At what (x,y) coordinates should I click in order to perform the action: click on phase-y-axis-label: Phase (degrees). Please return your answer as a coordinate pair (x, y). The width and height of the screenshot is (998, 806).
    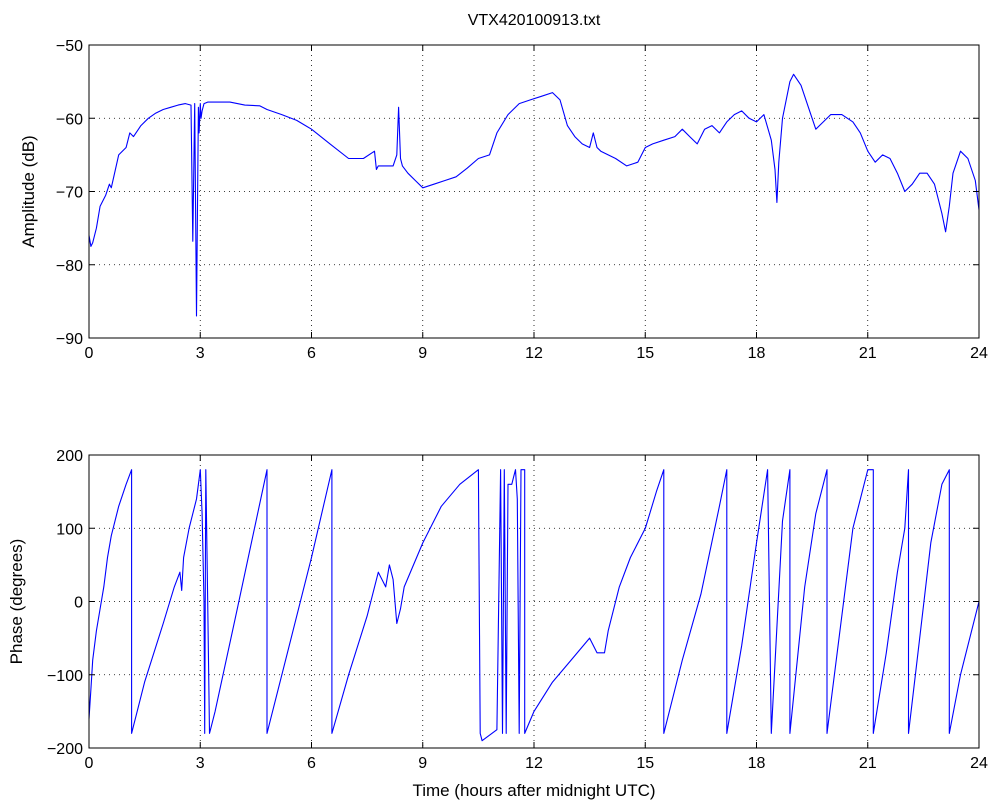
    Looking at the image, I should click on (16, 602).